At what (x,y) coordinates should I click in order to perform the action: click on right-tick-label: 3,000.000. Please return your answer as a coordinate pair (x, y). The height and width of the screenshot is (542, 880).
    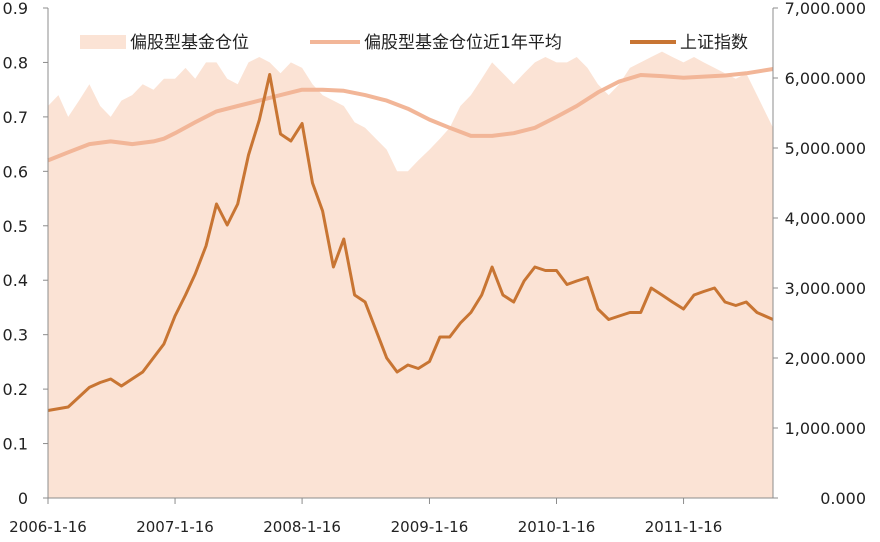
    Looking at the image, I should click on (825, 288).